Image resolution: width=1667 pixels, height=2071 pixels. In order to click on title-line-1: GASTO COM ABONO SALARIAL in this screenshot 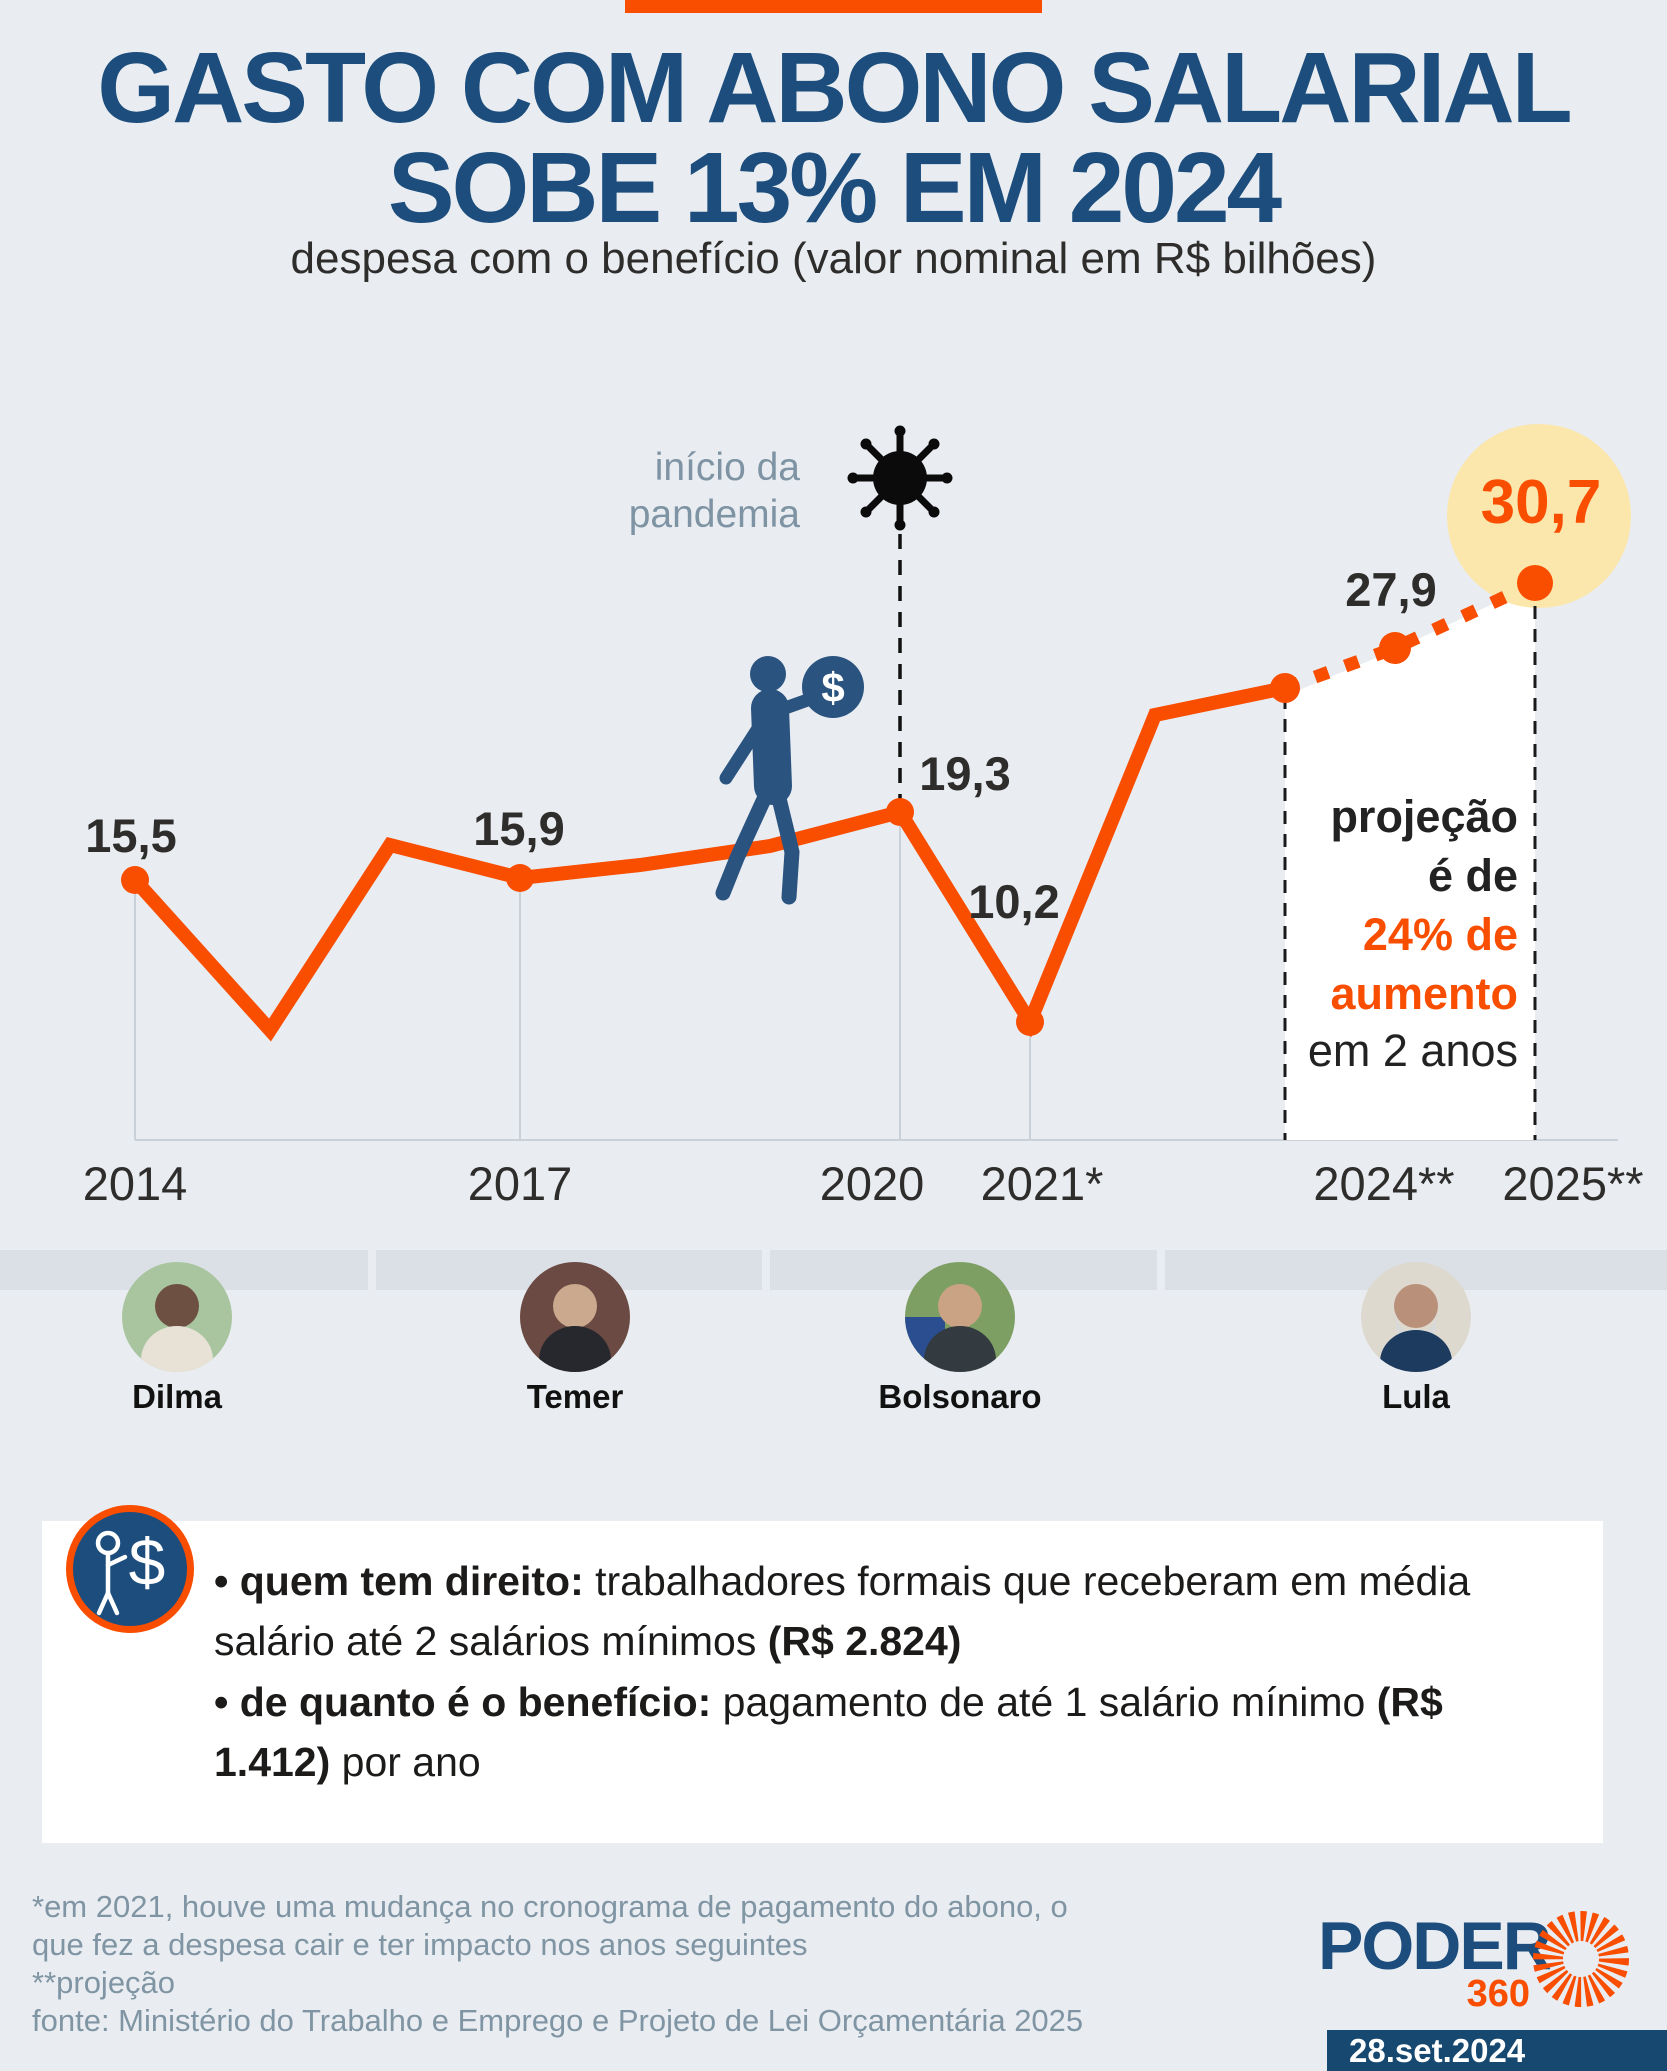, I will do `click(834, 88)`.